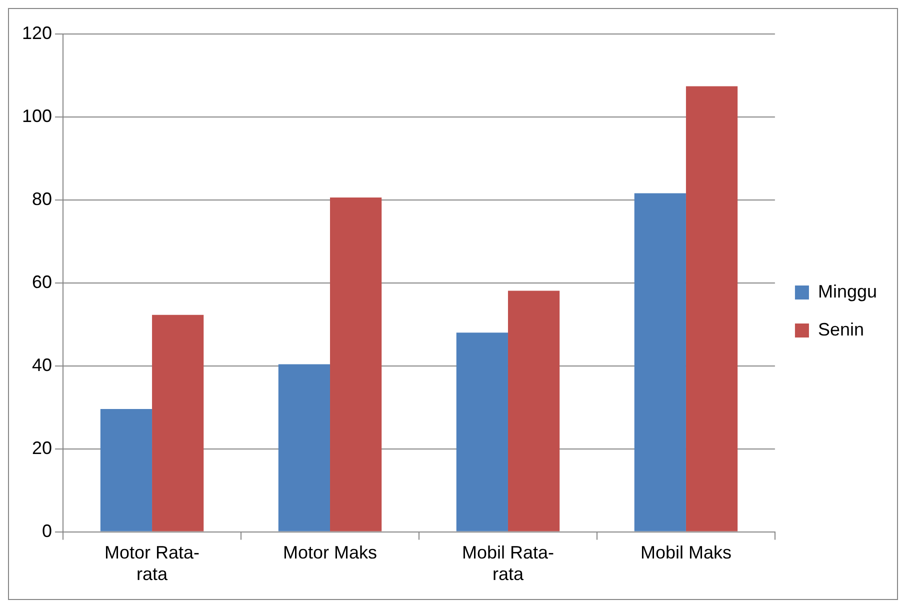 This screenshot has height=608, width=906. Describe the element at coordinates (47, 530) in the screenshot. I see `y-tick-label: 0` at that location.